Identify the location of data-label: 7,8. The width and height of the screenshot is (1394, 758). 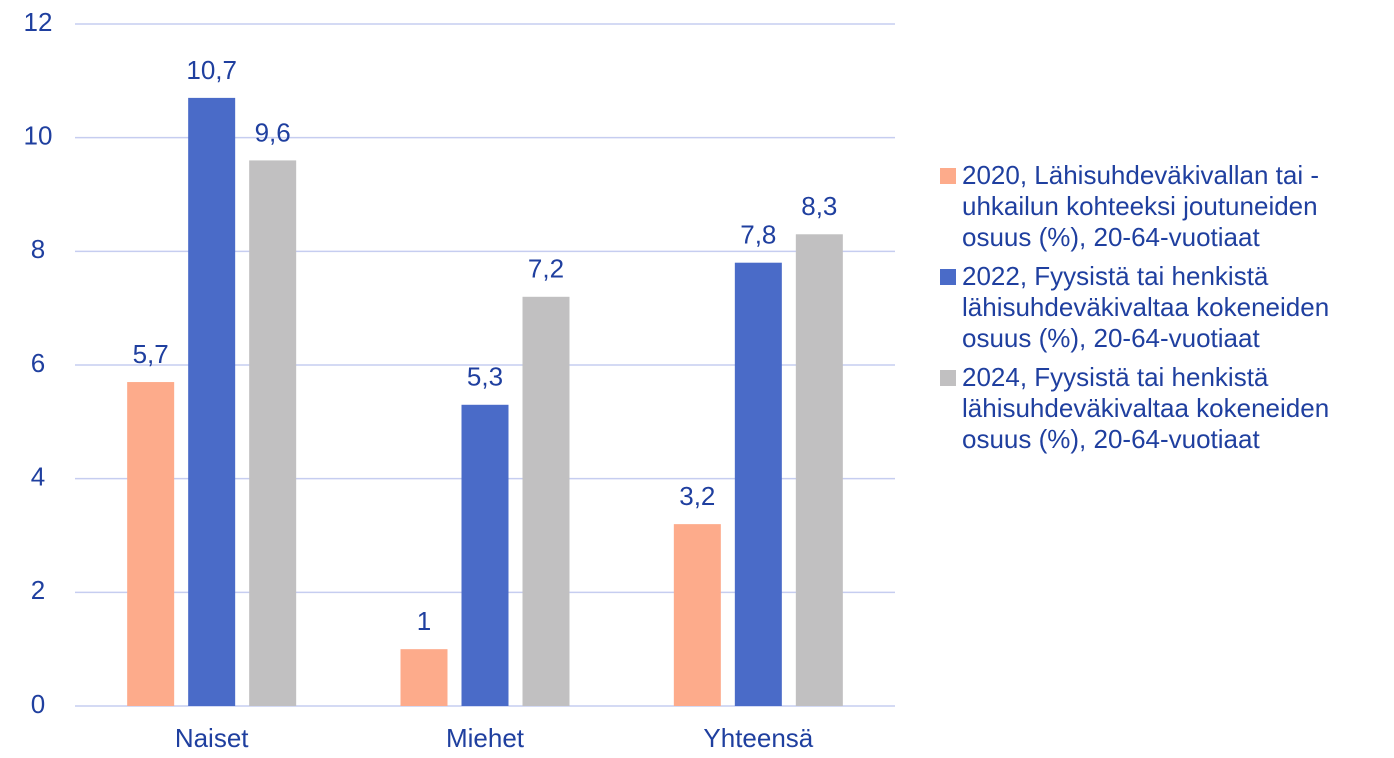
(758, 235).